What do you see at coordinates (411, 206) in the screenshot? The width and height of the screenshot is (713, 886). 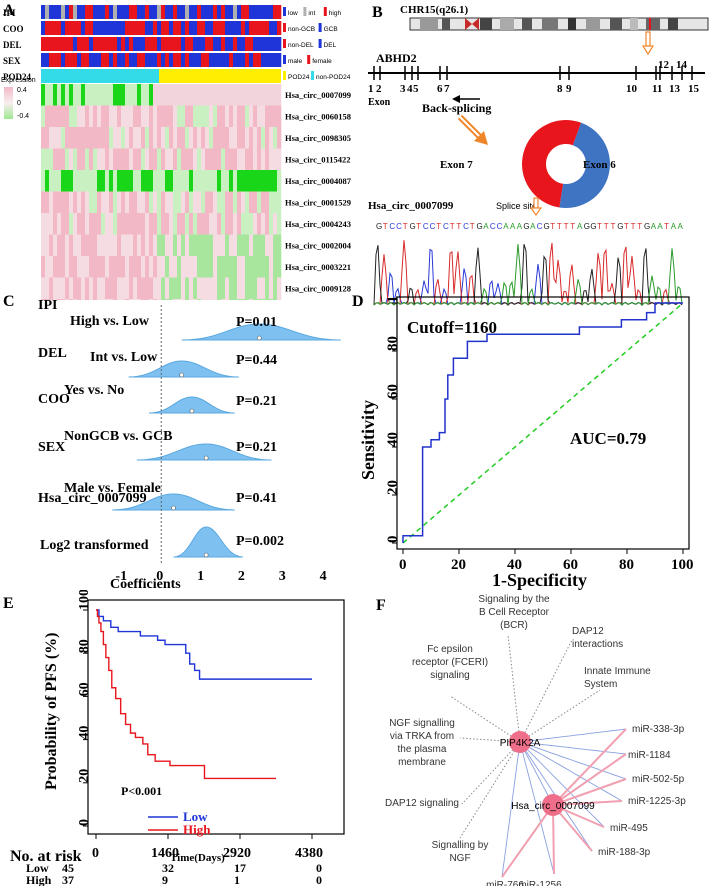 I see `circ-name-label: Hsa_circ_0007099` at bounding box center [411, 206].